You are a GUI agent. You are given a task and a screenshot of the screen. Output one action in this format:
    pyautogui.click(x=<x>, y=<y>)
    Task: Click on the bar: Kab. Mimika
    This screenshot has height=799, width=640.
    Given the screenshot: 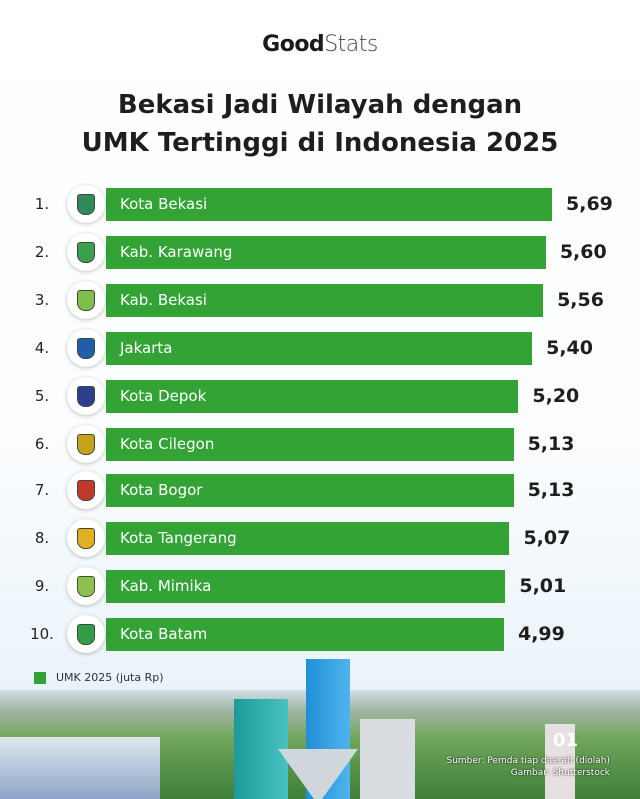 What is the action you would take?
    pyautogui.click(x=306, y=586)
    